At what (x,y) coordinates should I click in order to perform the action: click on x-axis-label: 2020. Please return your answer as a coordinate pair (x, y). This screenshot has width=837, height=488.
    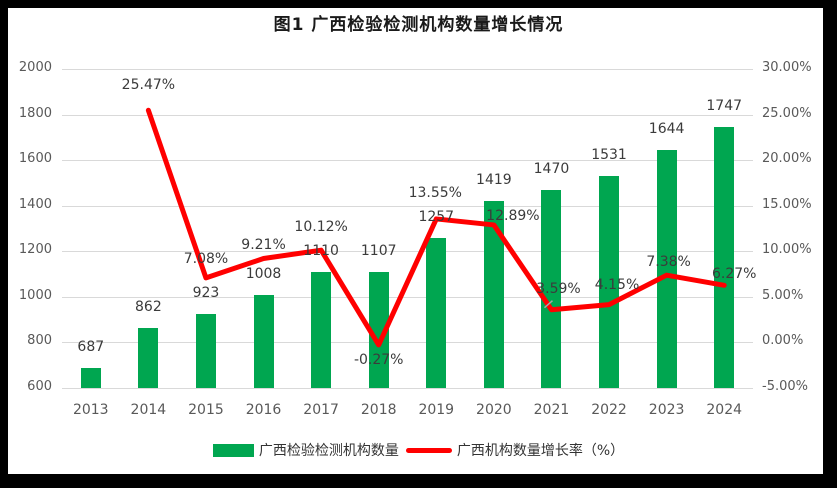
    Looking at the image, I should click on (494, 410).